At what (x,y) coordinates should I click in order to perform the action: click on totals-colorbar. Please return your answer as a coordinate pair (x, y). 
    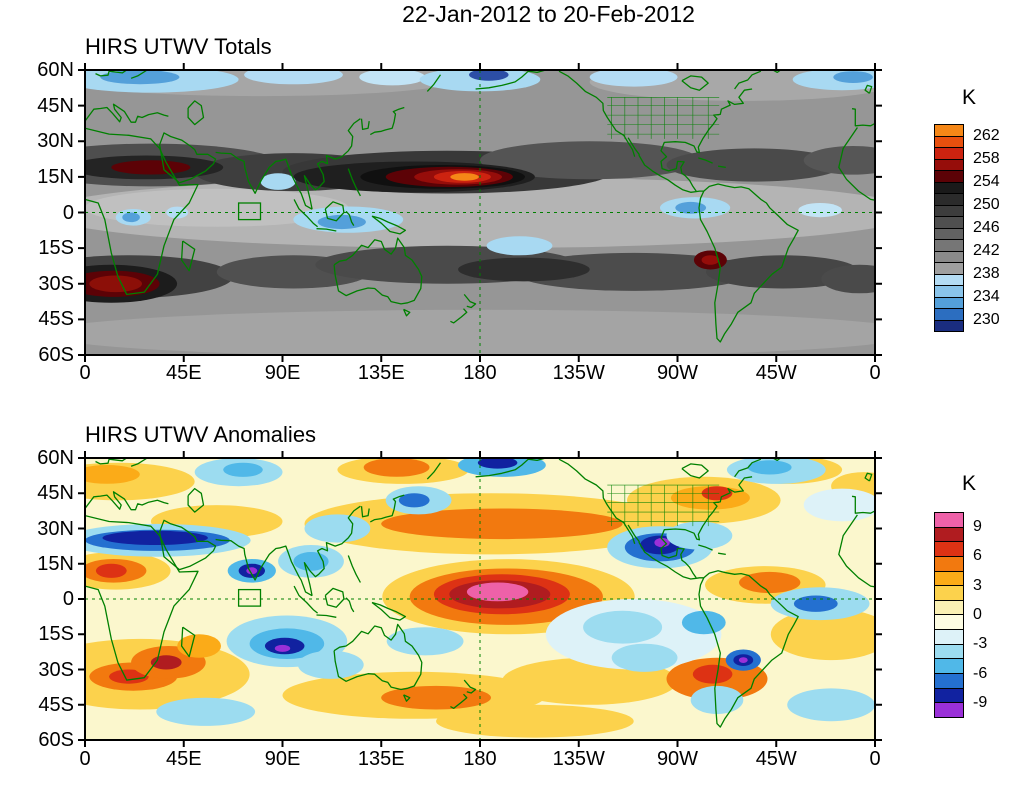
    Looking at the image, I should click on (949, 228).